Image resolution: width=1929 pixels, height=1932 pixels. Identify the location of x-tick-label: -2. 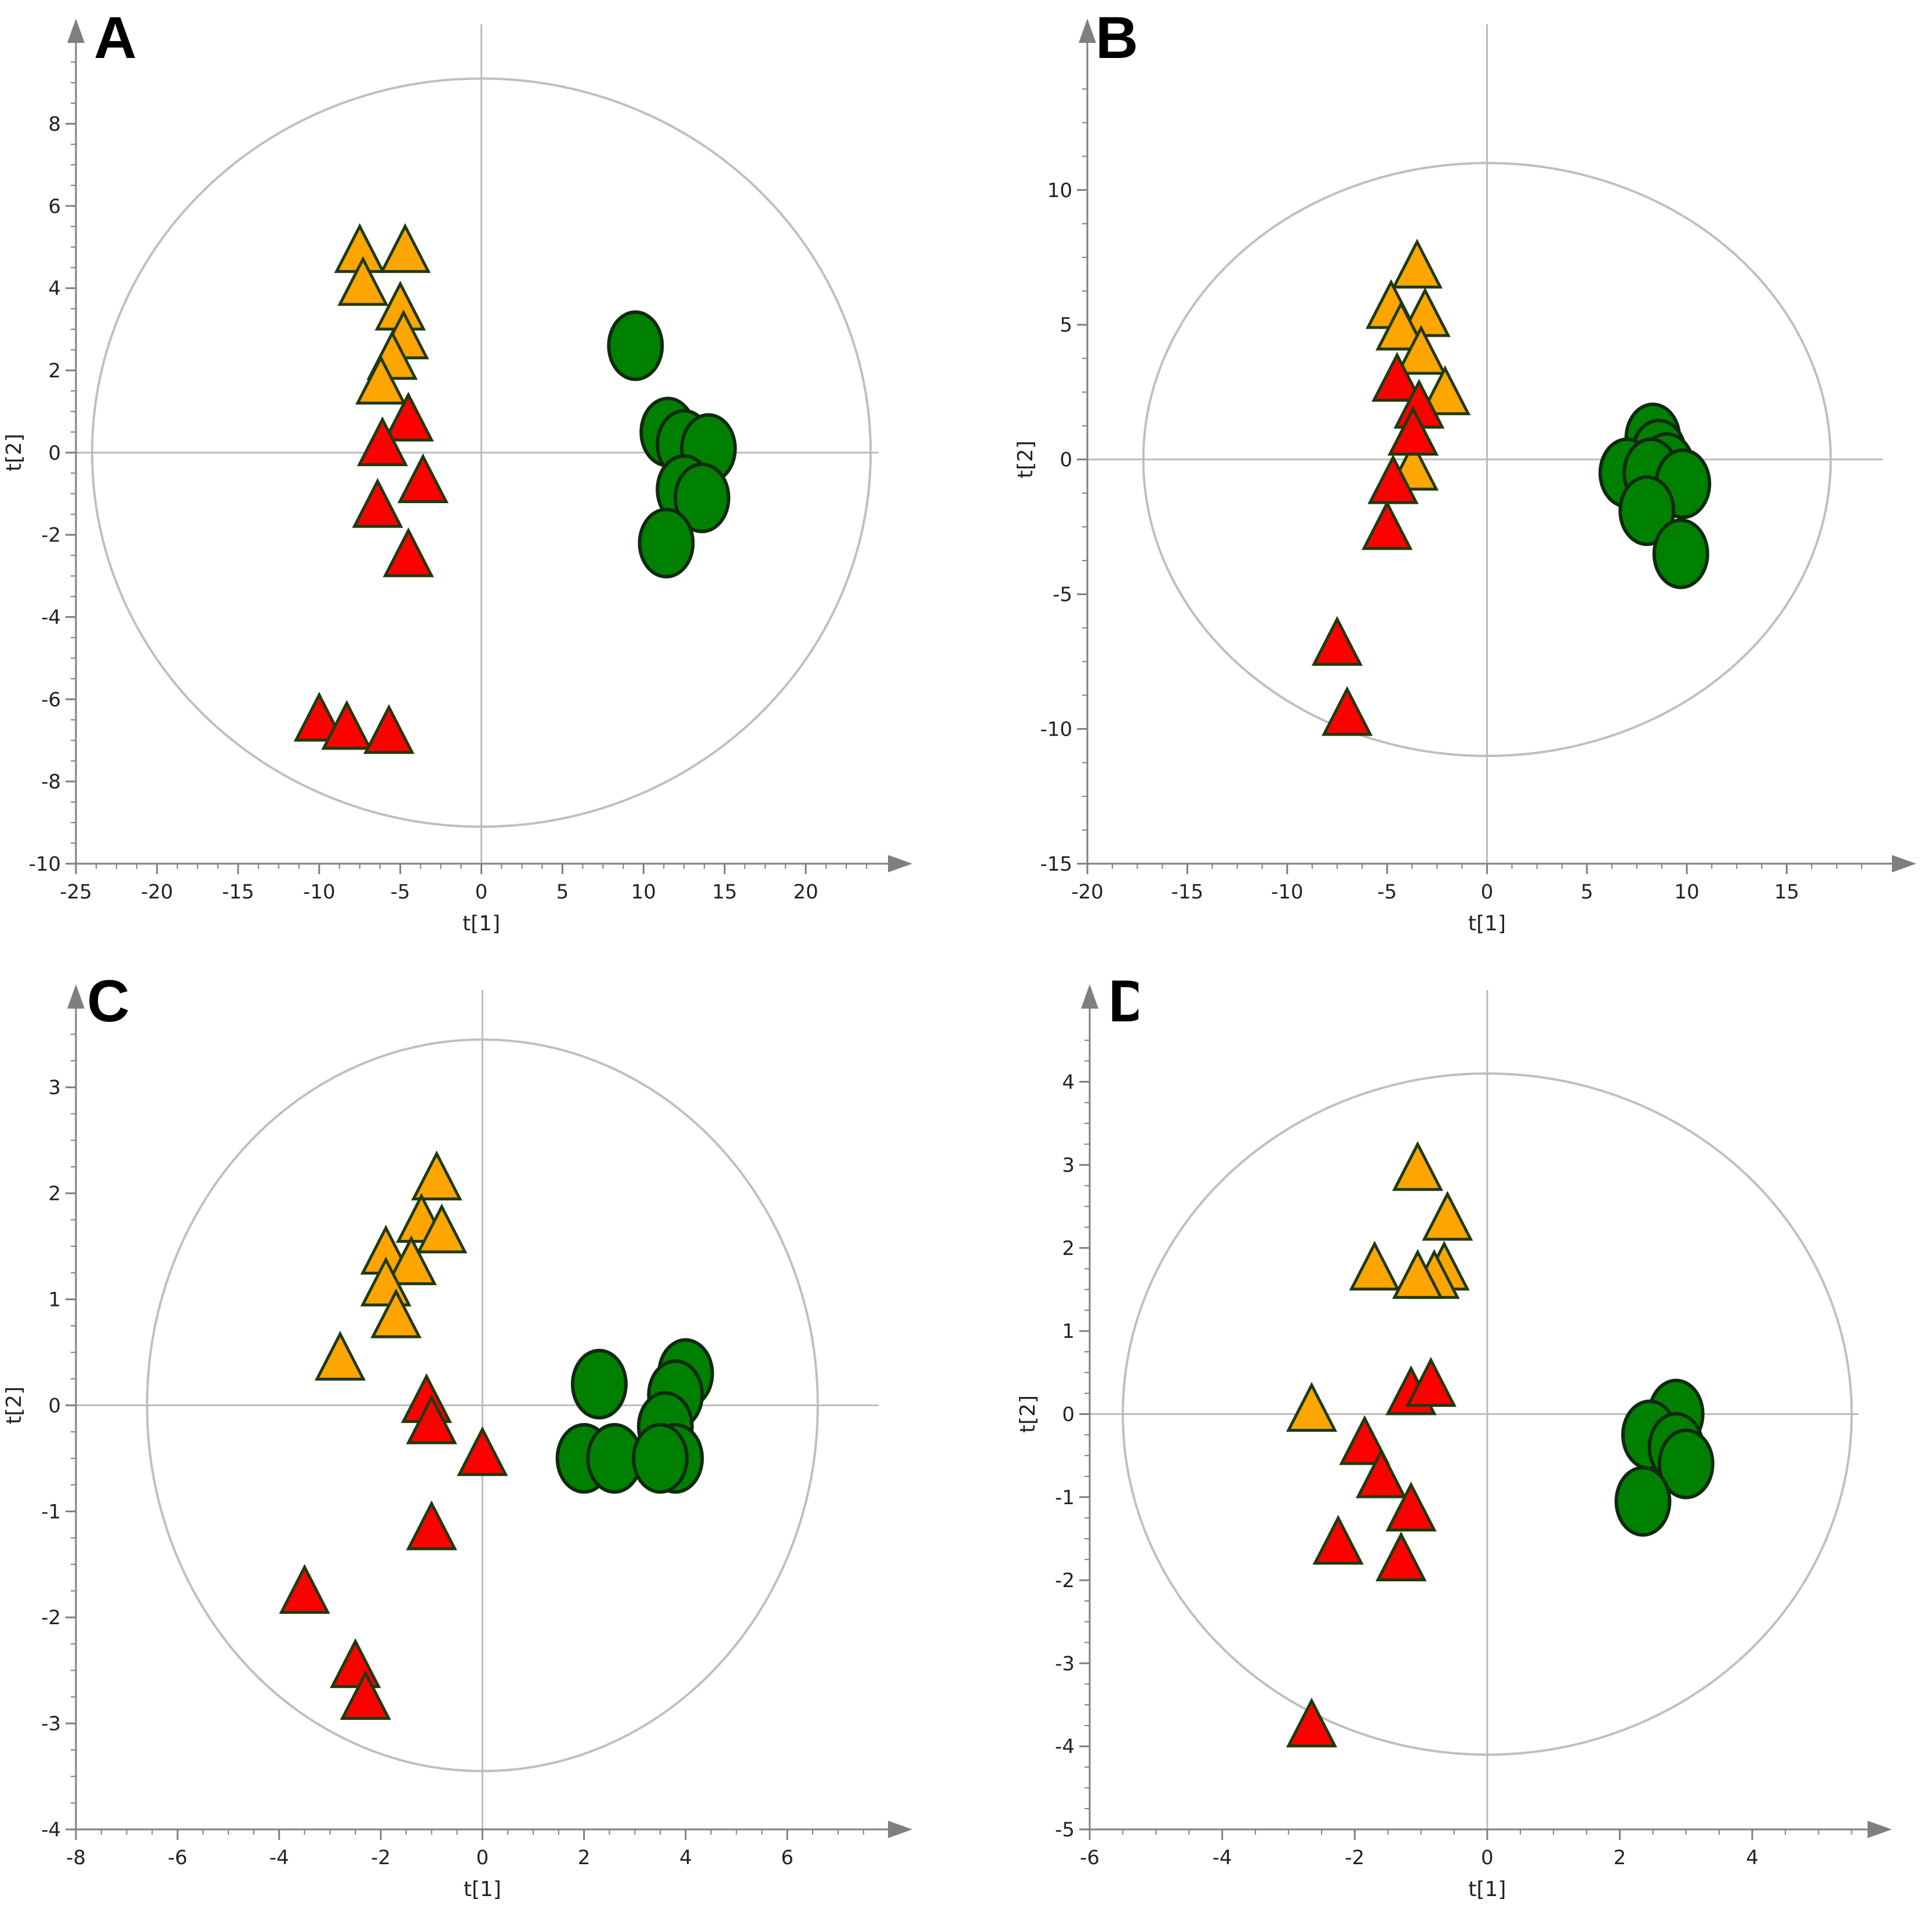
(381, 1858).